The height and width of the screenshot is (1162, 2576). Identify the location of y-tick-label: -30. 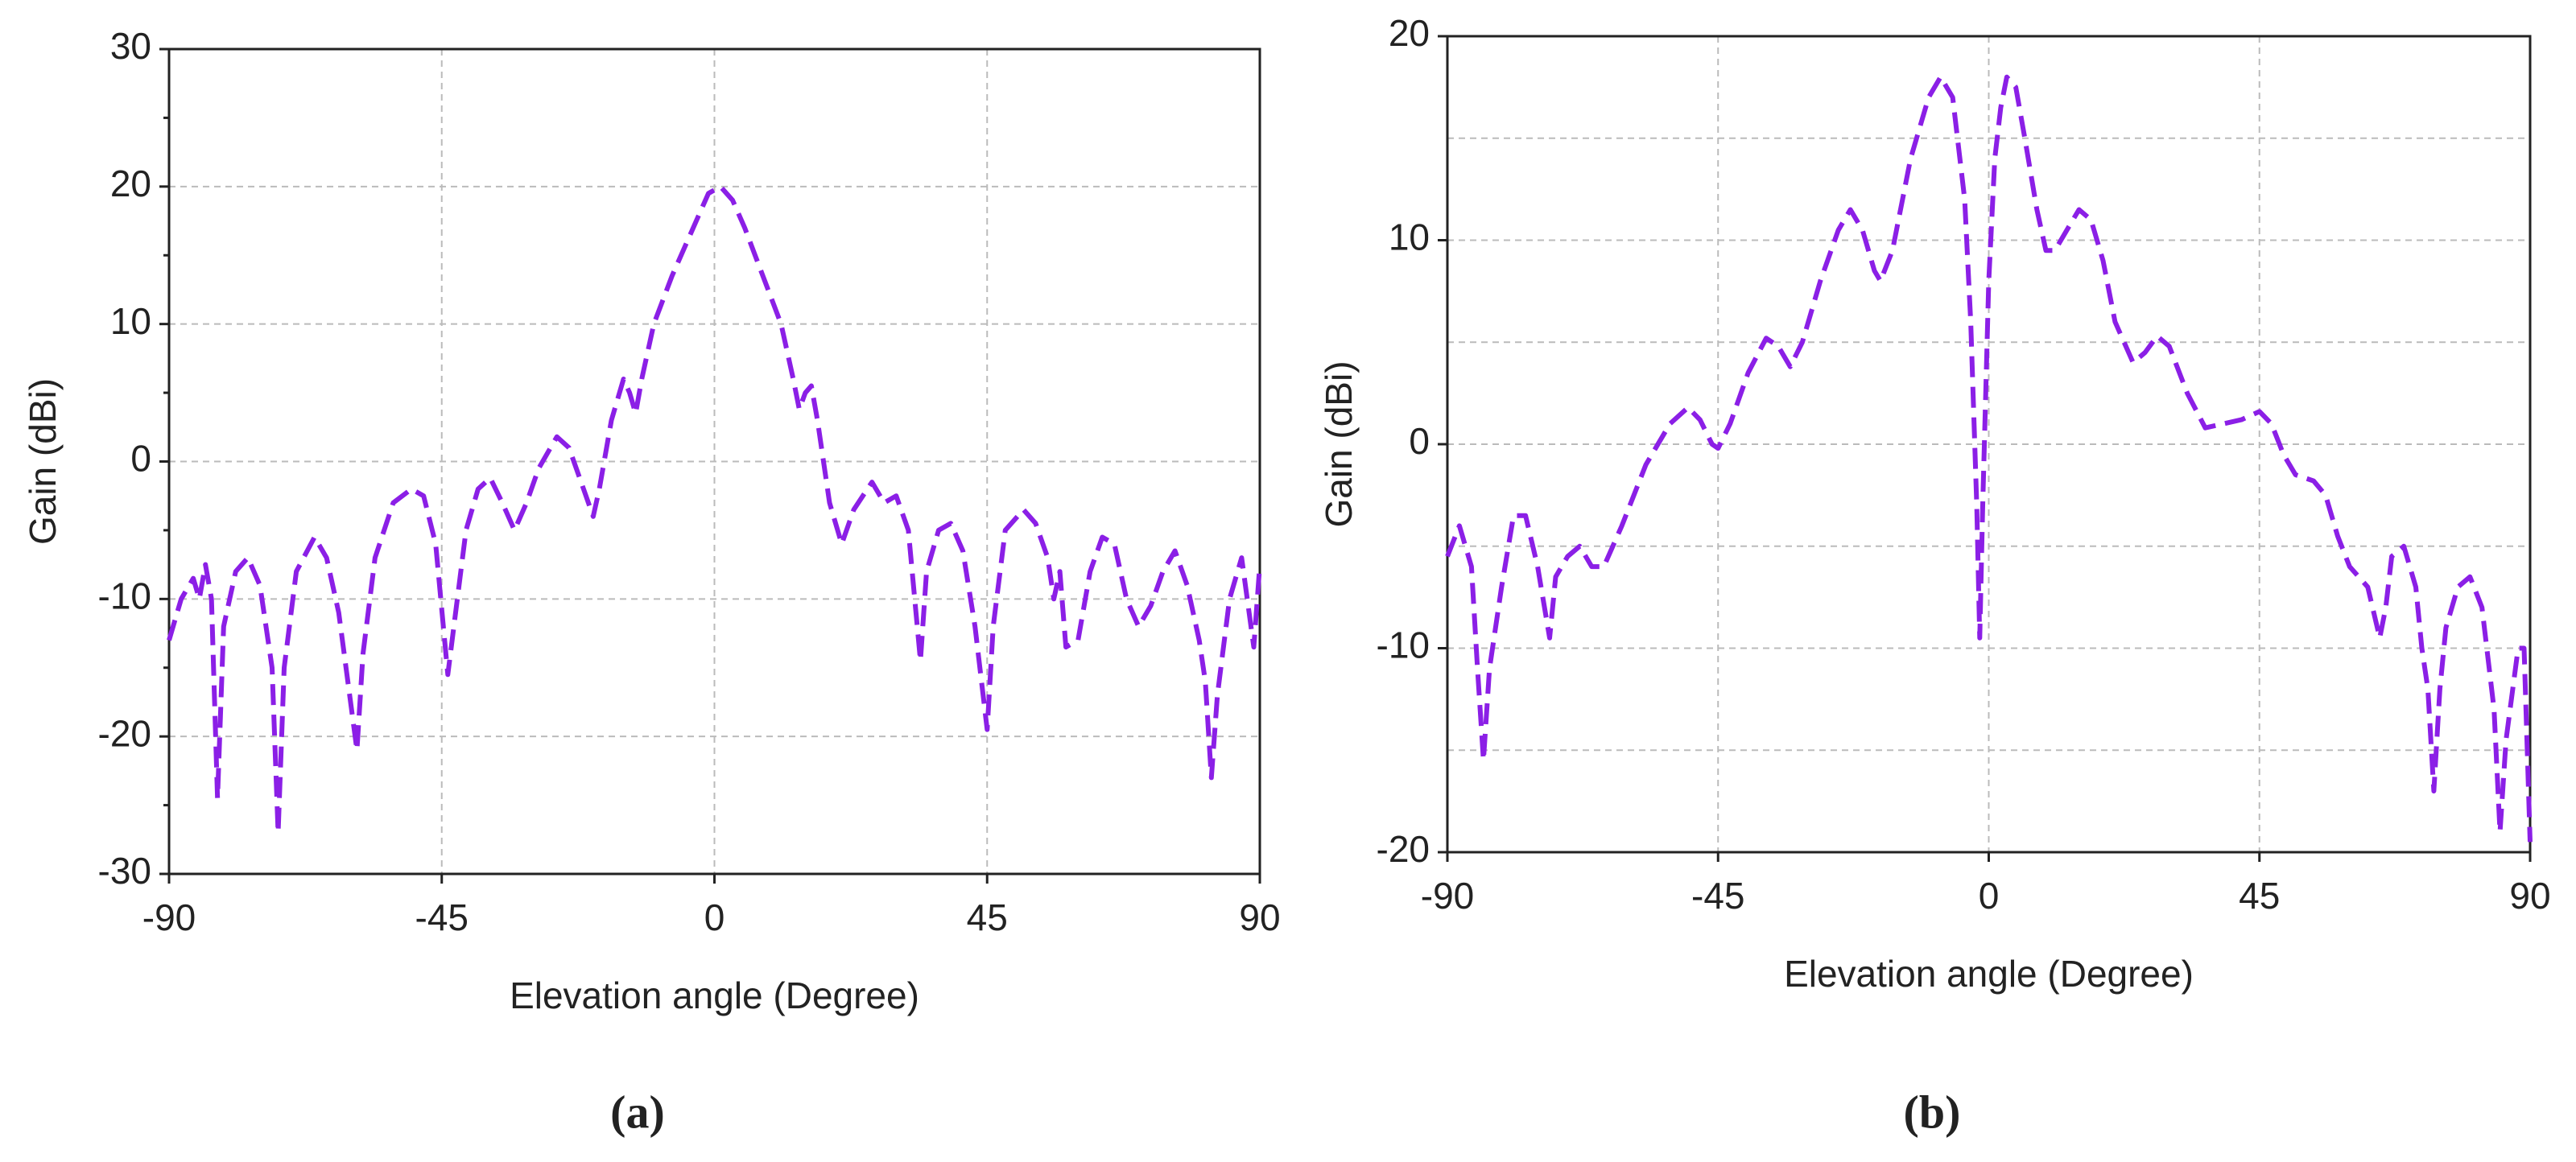
(124, 871).